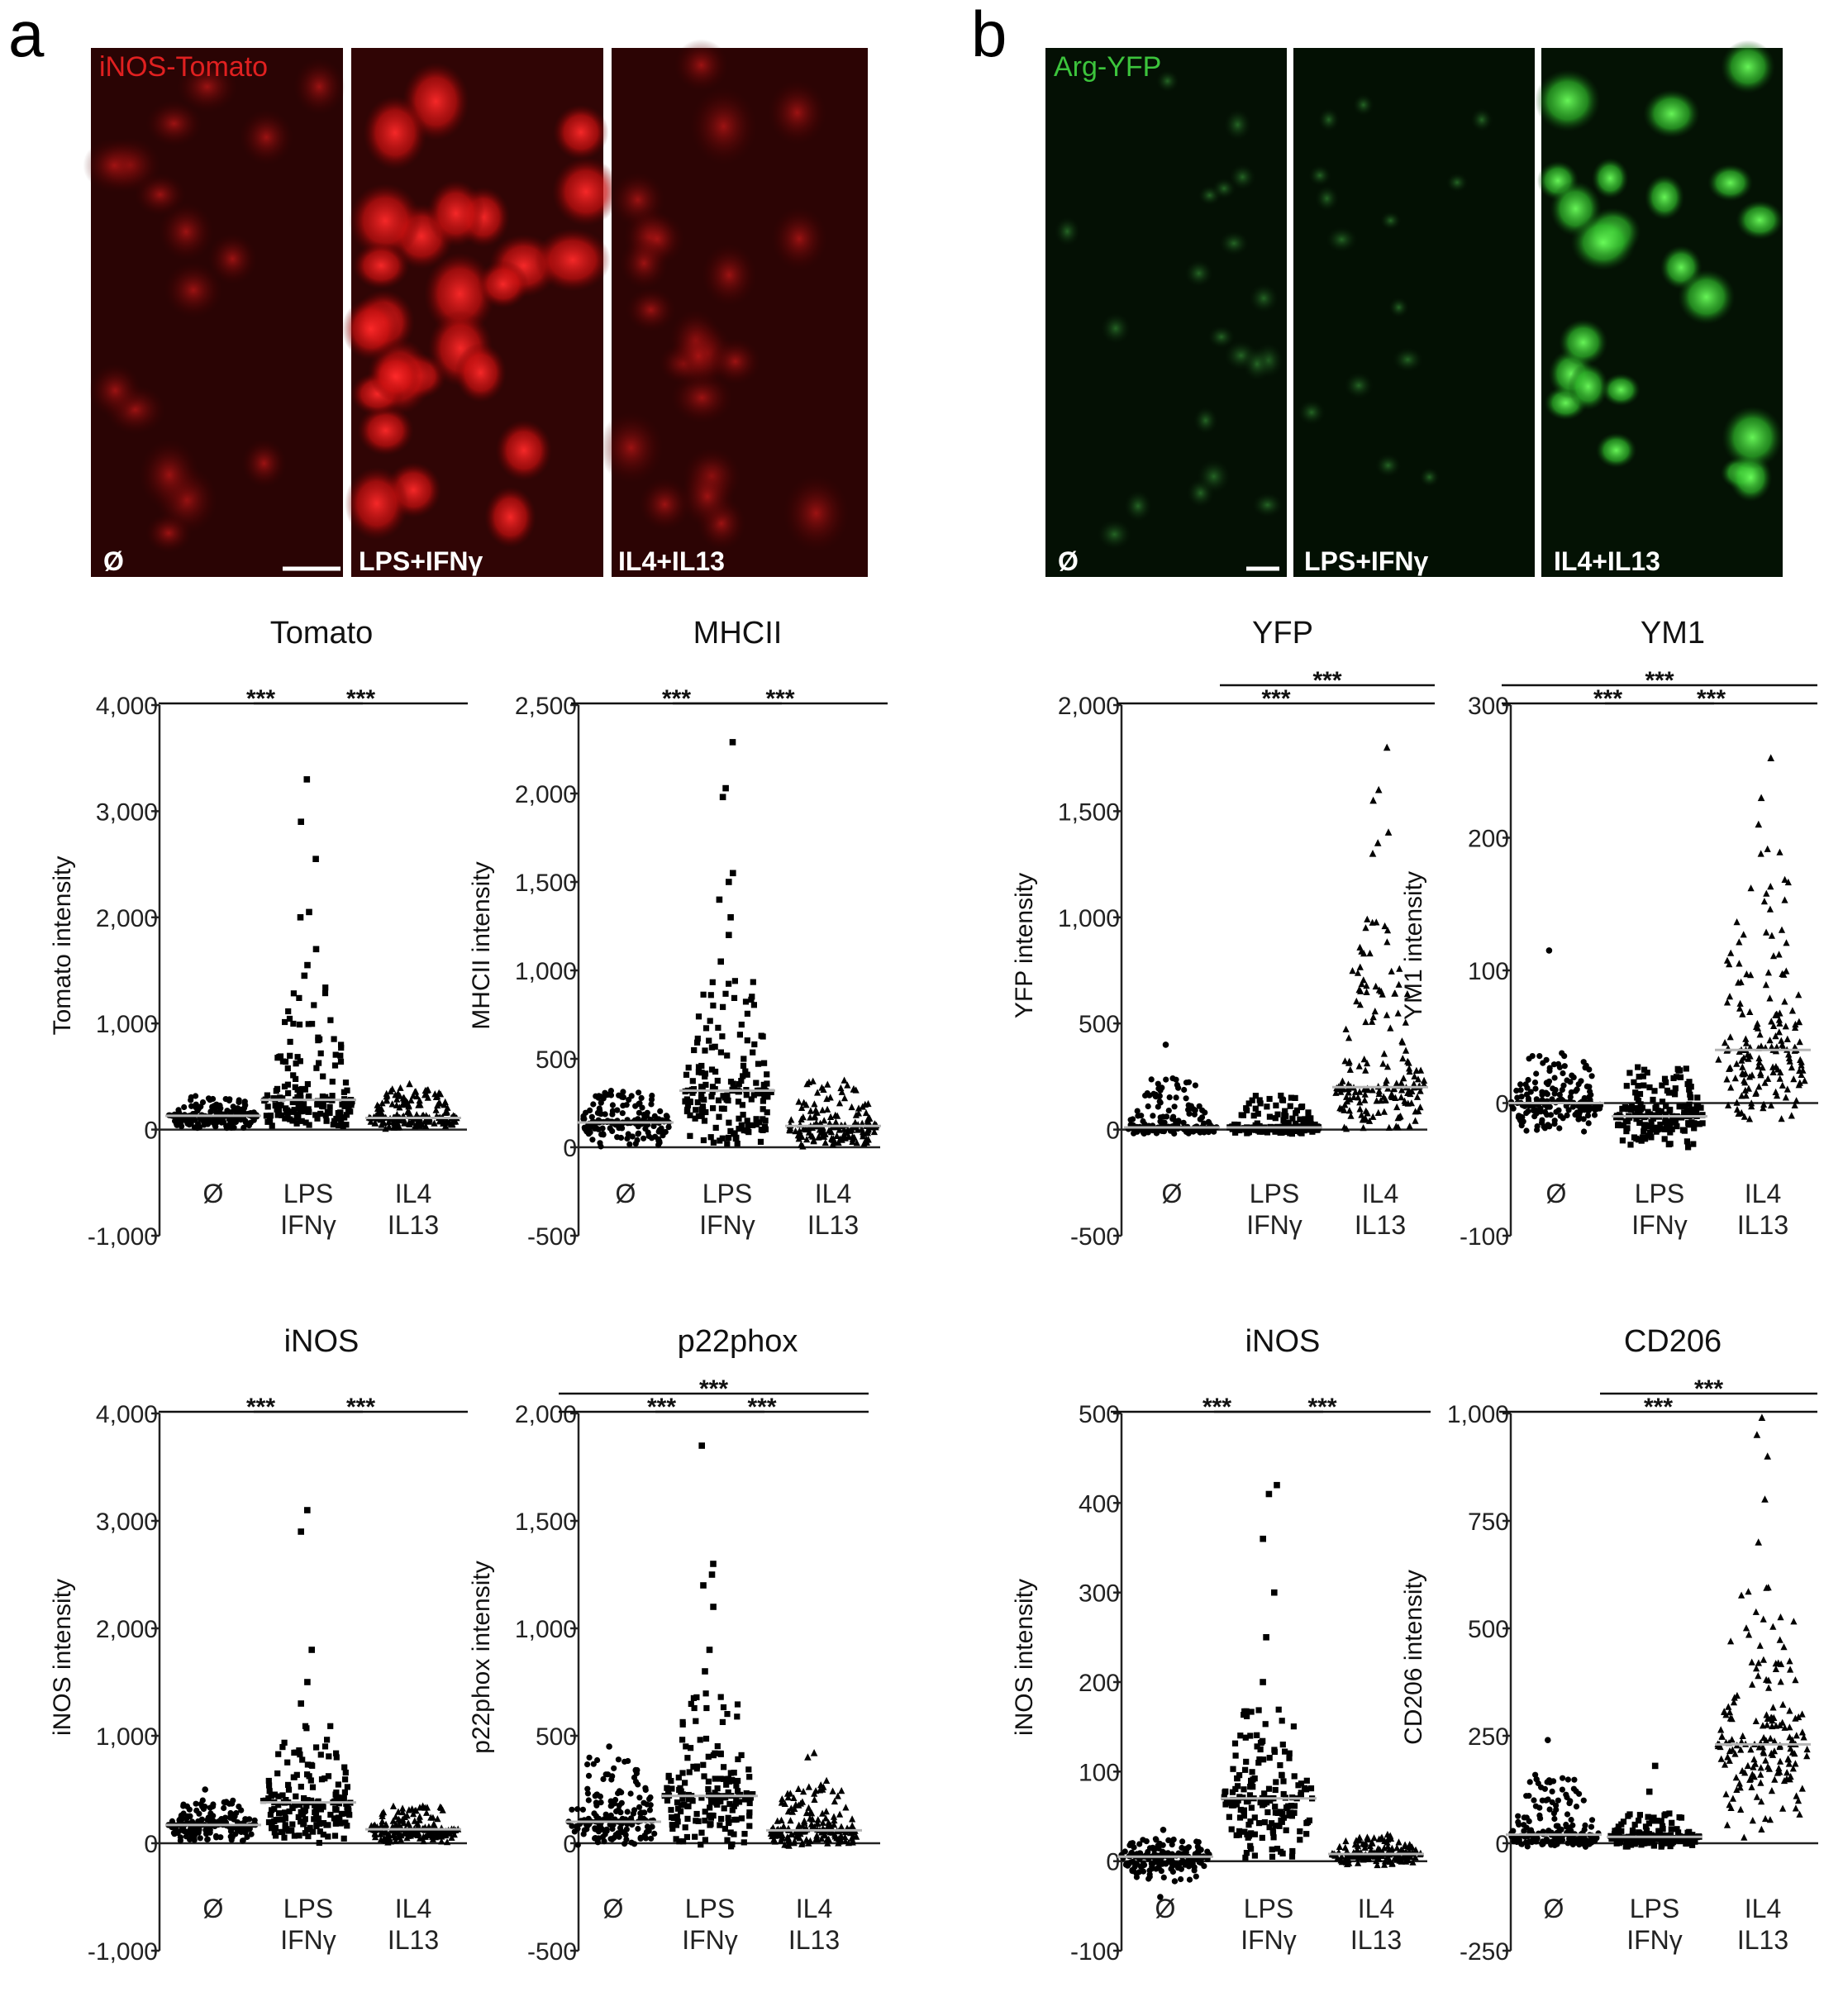 This screenshot has width=1843, height=2016. Describe the element at coordinates (127, 1522) in the screenshot. I see `y-tick-label: 3,000` at that location.